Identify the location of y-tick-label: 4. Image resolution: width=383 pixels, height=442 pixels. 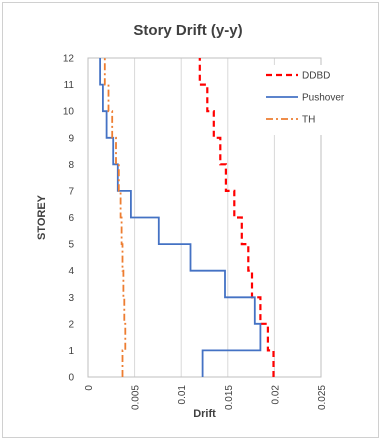
(71, 271).